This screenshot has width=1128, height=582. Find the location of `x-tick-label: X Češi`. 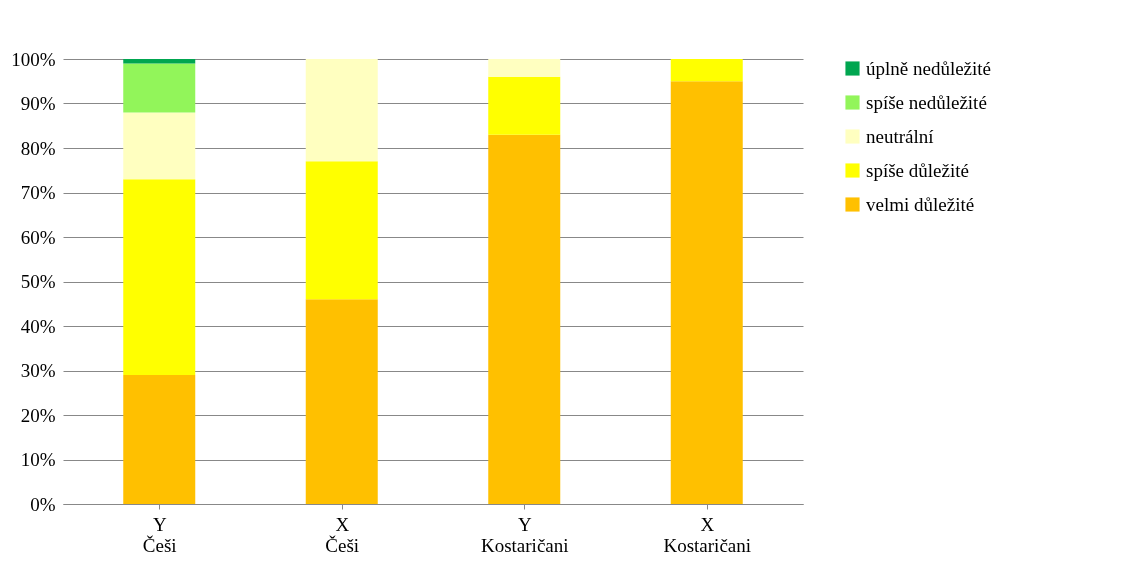

x-tick-label: X Češi is located at coordinates (342, 534).